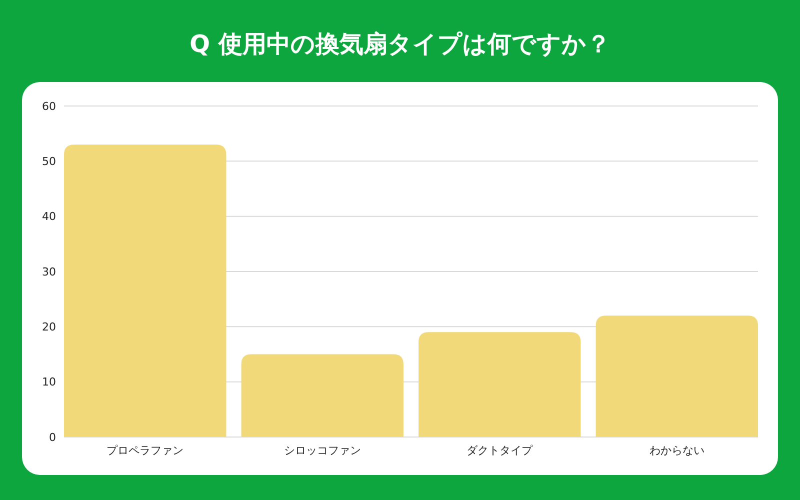 The height and width of the screenshot is (500, 800). Describe the element at coordinates (145, 450) in the screenshot. I see `x-tick-label: プロペラファン` at that location.